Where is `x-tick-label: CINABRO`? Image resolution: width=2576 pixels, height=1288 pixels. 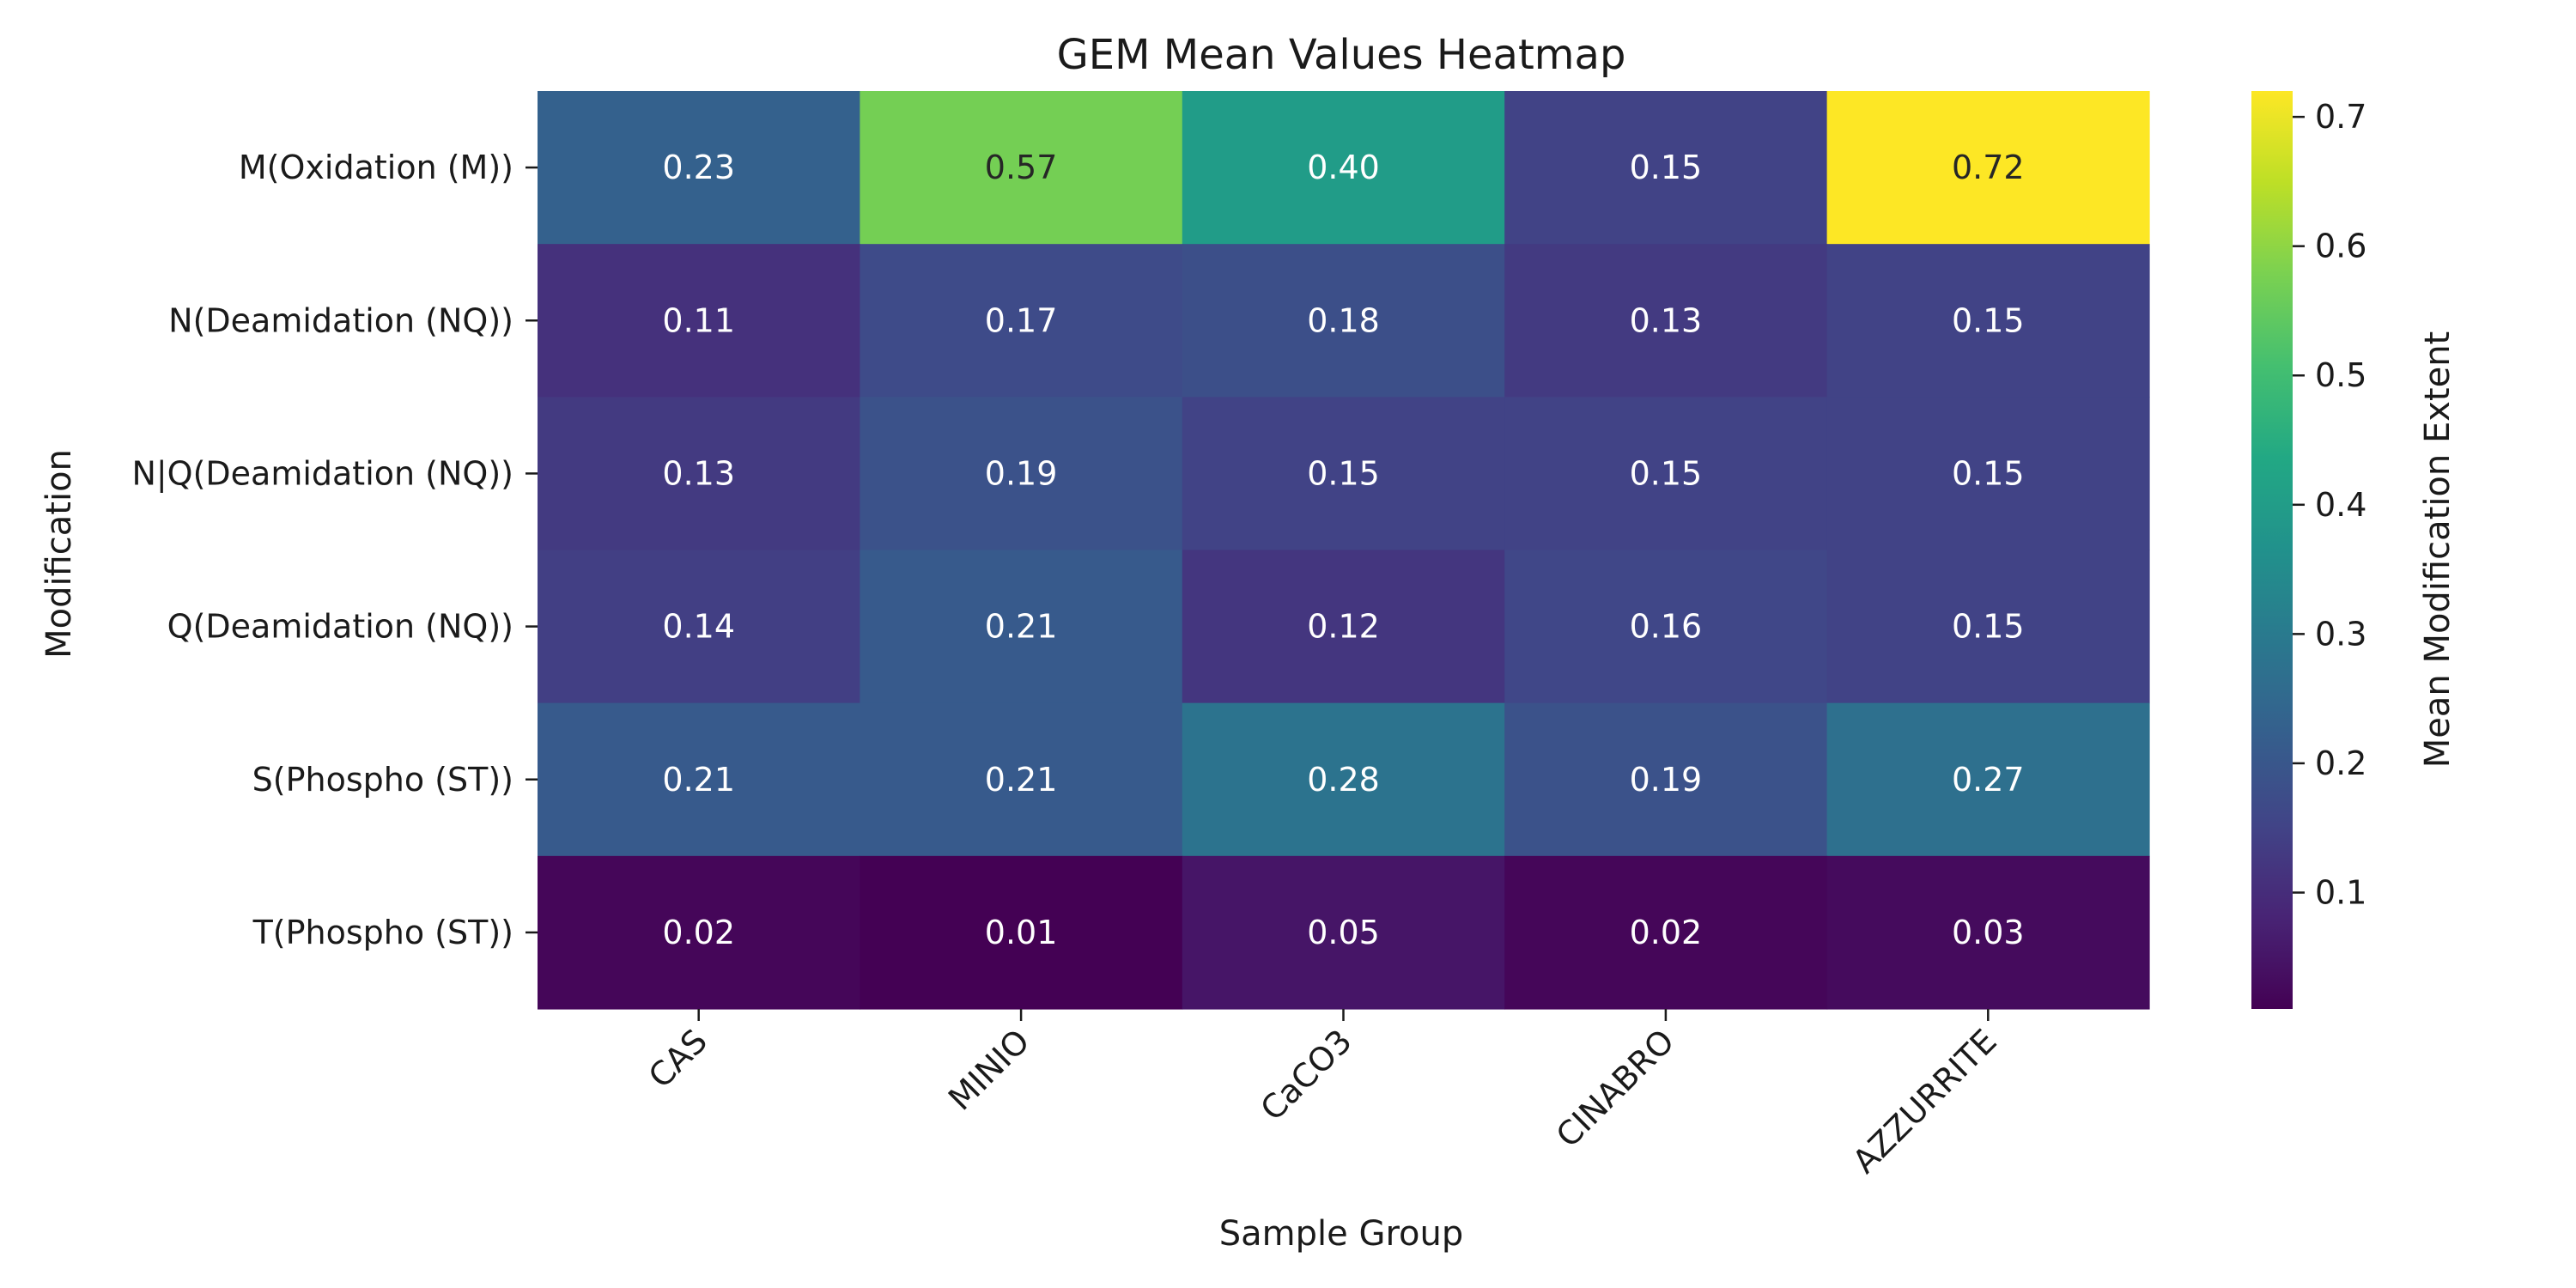
x-tick-label: CINABRO is located at coordinates (1616, 1089).